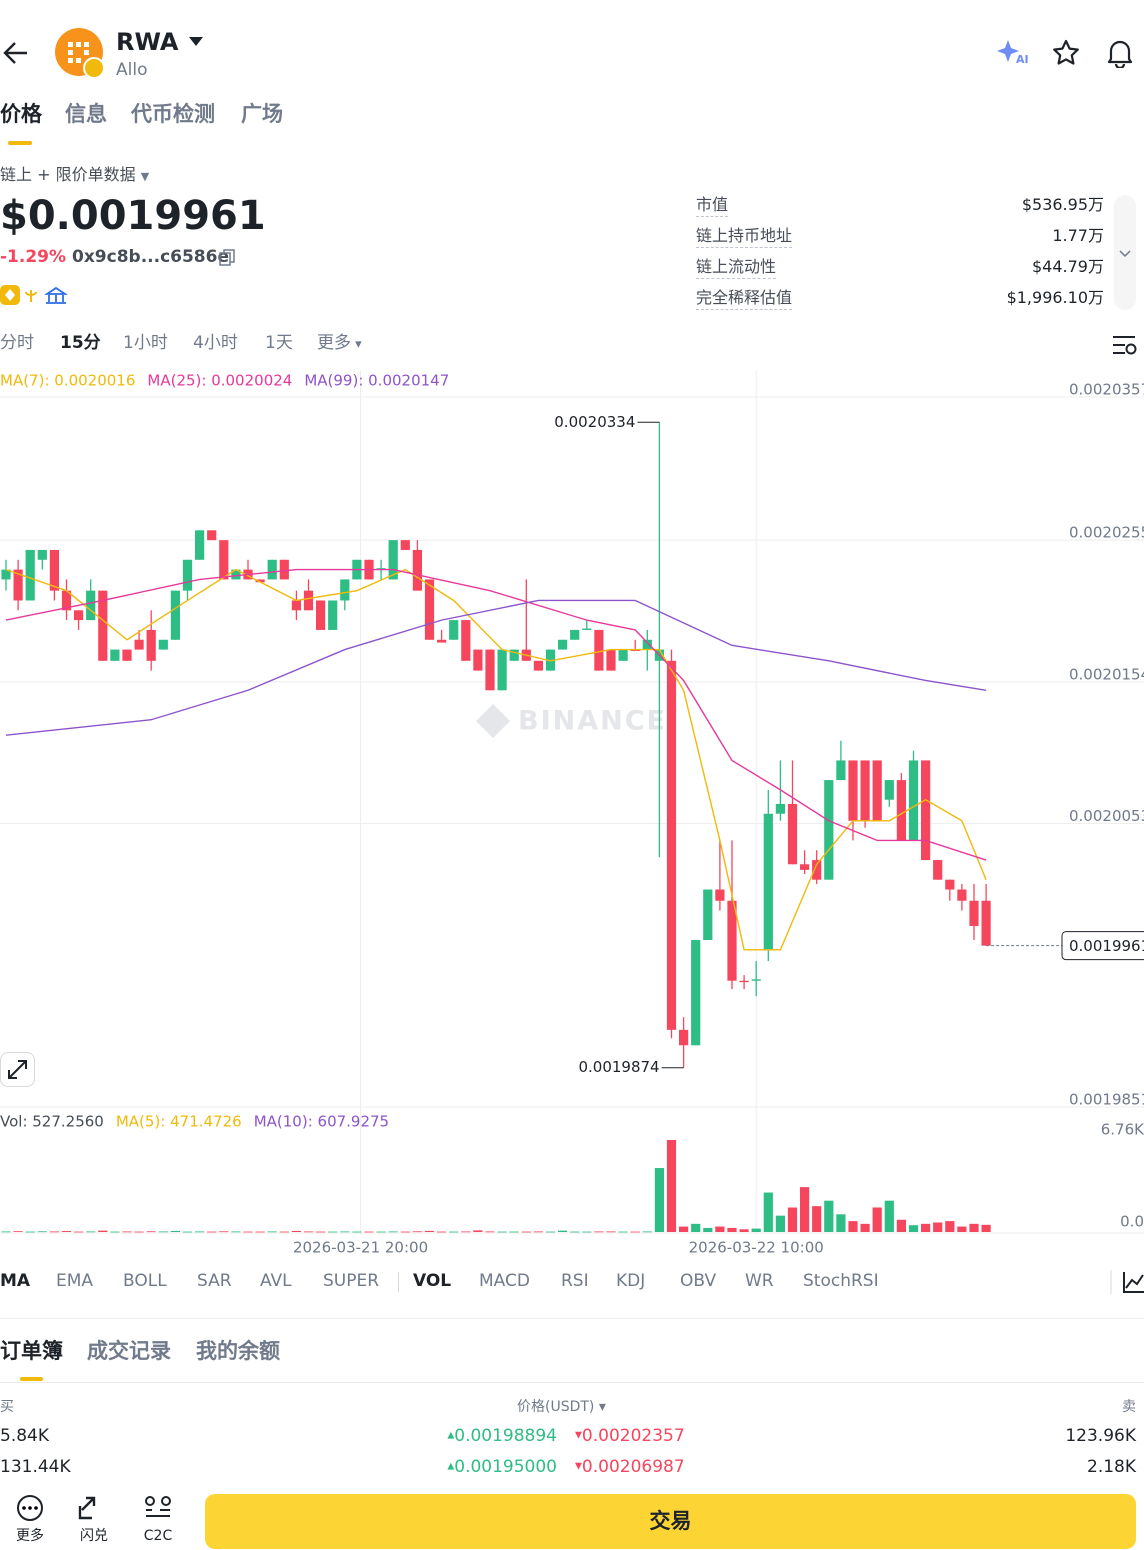 This screenshot has width=1144, height=1550. What do you see at coordinates (1127, 1282) in the screenshot?
I see `indicator-settings` at bounding box center [1127, 1282].